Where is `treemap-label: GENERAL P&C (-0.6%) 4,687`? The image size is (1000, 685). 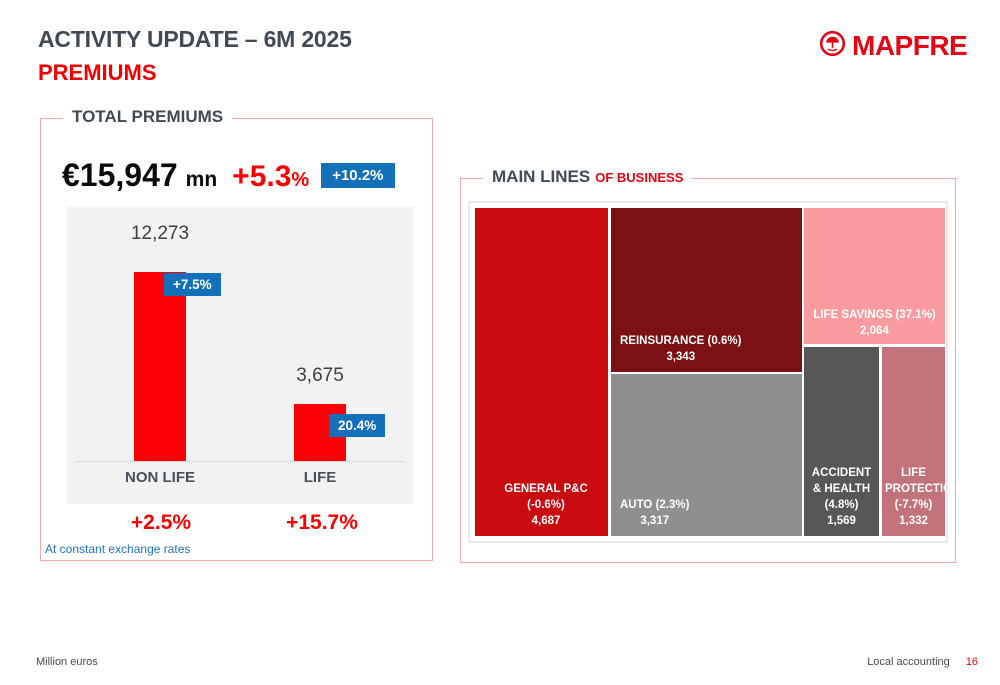
treemap-label: GENERAL P&C (-0.6%) 4,687 is located at coordinates (546, 505).